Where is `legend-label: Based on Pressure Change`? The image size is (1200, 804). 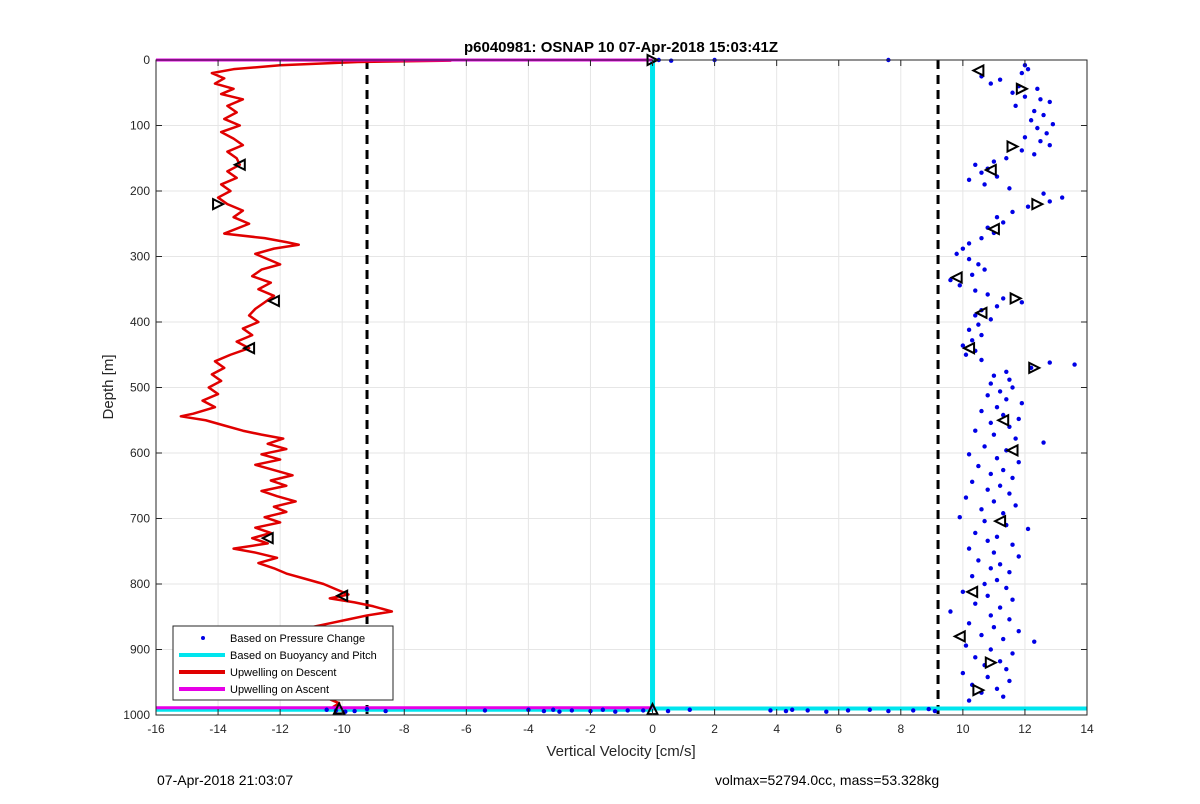 legend-label: Based on Pressure Change is located at coordinates (297, 639).